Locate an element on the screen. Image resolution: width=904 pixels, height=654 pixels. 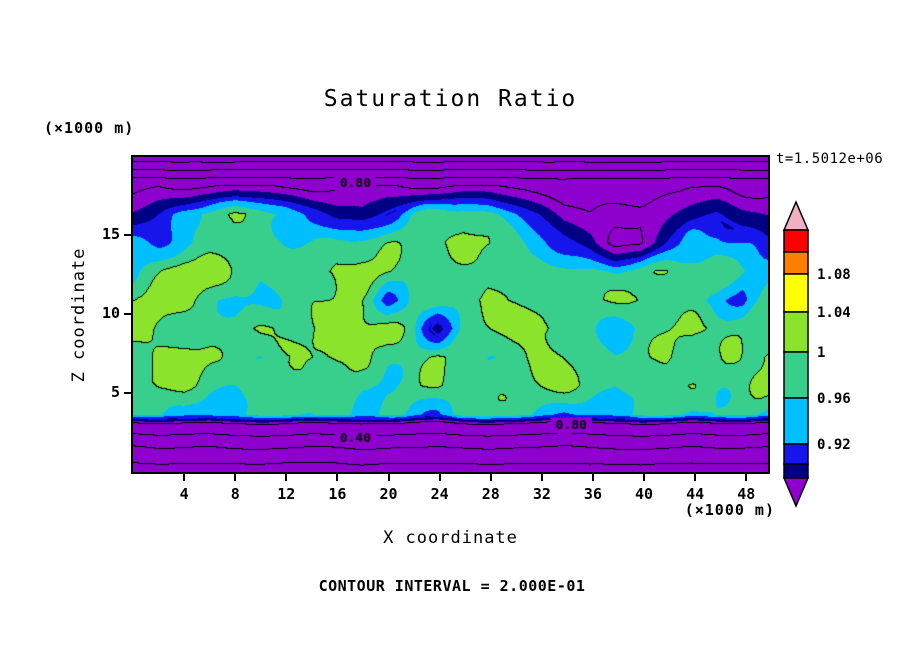
colorbar-cell-navy is located at coordinates (796, 471).